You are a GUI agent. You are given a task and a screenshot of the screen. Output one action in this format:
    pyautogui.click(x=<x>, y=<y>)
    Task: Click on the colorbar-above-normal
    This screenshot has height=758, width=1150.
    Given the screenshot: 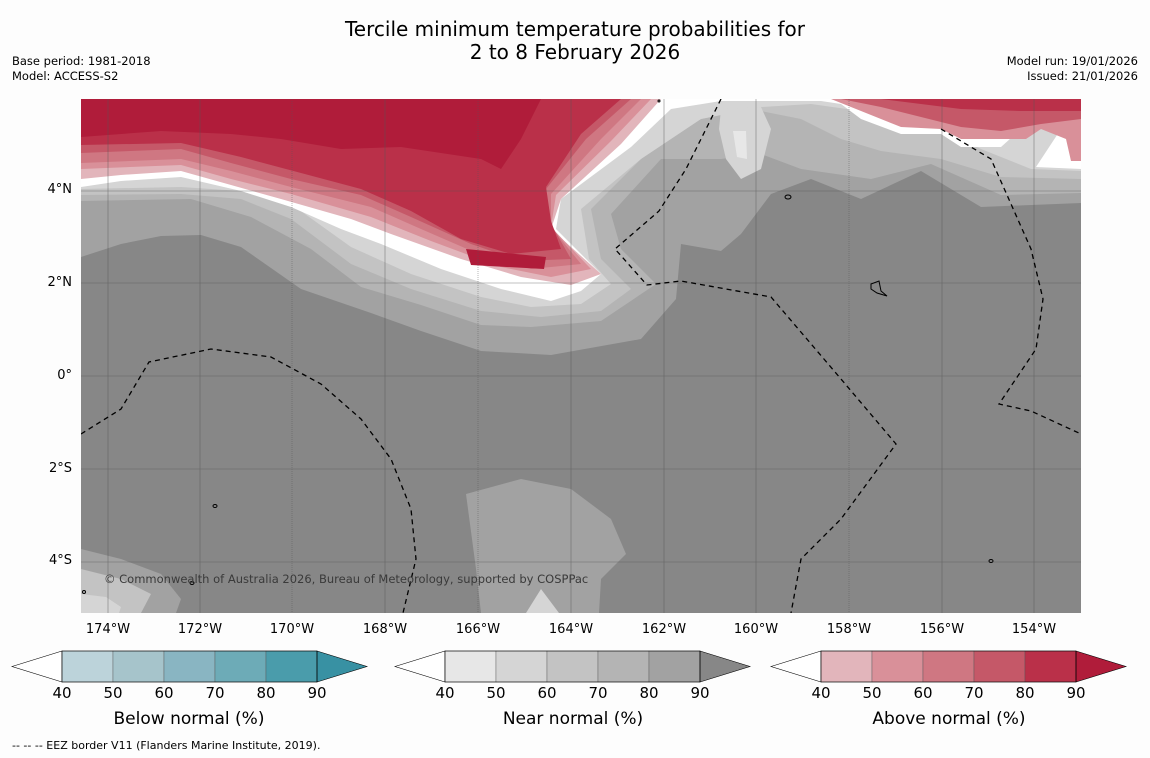 What is the action you would take?
    pyautogui.click(x=948, y=666)
    